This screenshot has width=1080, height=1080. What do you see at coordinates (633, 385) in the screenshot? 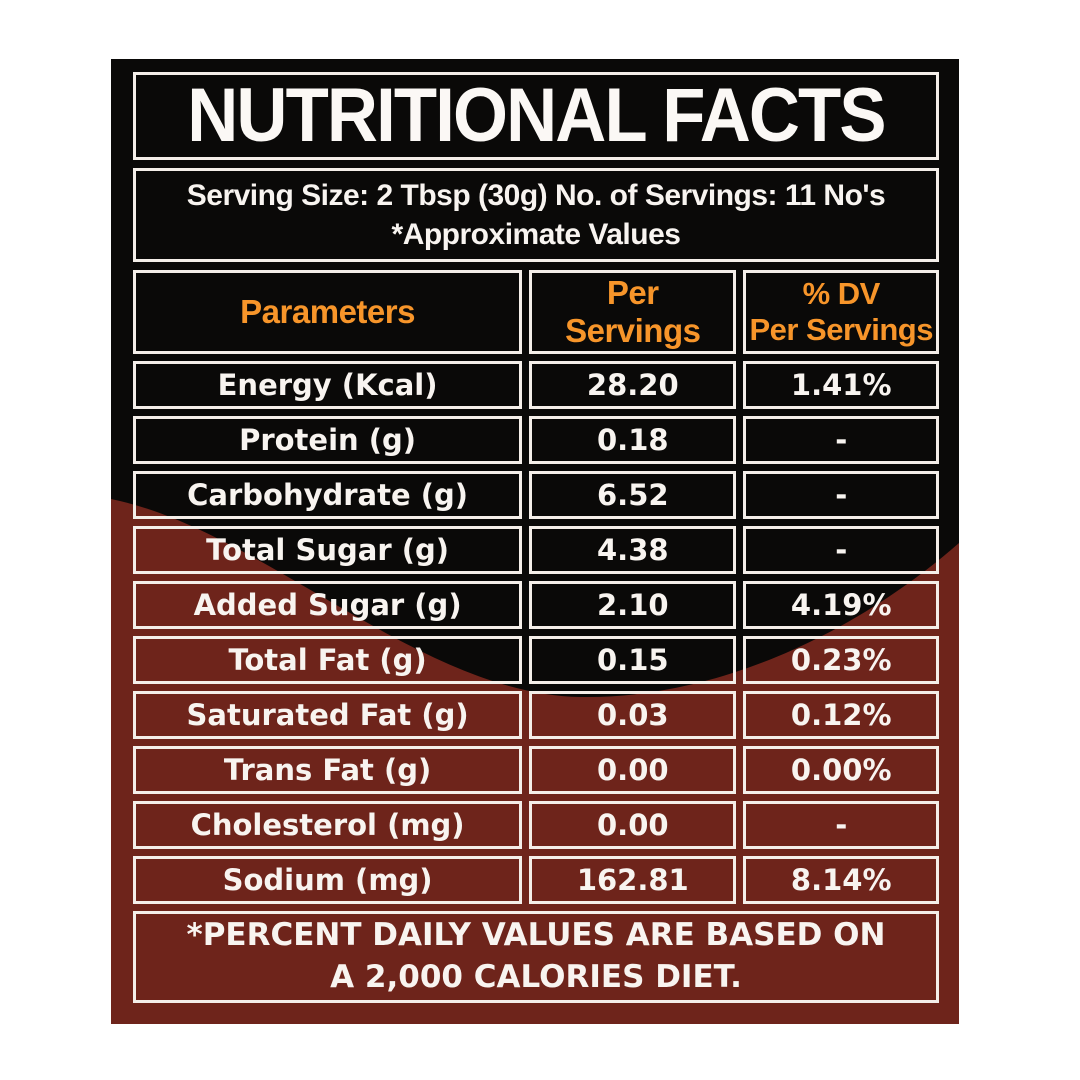
I see `row-per-serving-value: 28.20` at bounding box center [633, 385].